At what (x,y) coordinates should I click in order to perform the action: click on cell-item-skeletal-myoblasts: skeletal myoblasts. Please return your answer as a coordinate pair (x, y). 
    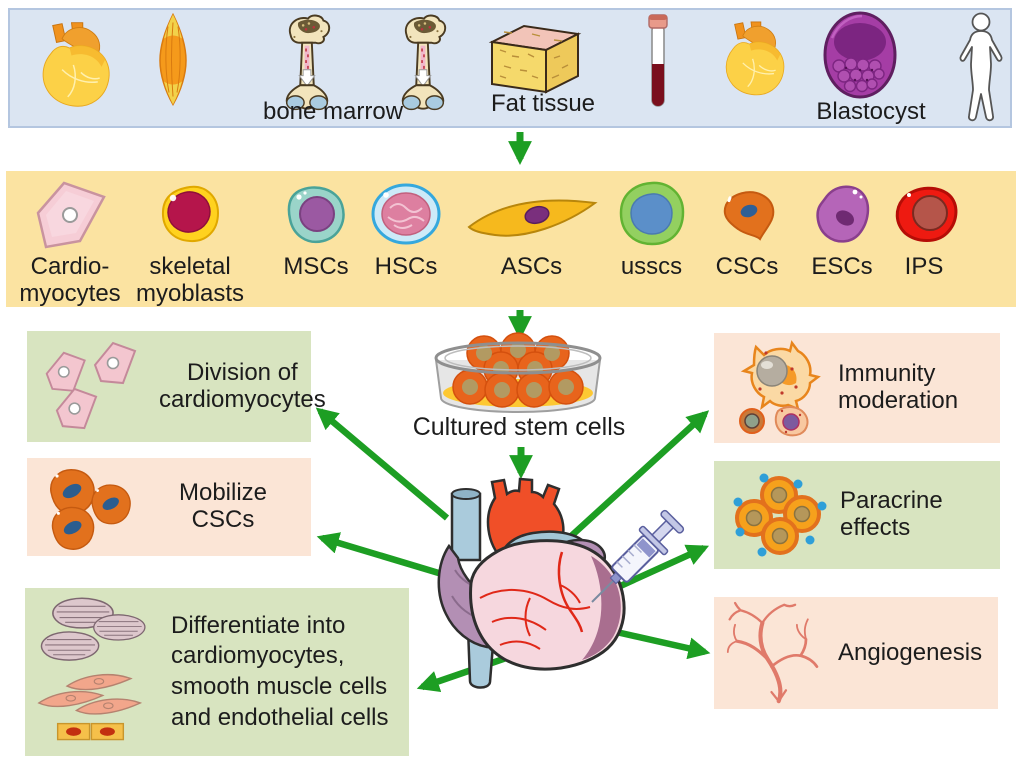
    Looking at the image, I should click on (190, 241).